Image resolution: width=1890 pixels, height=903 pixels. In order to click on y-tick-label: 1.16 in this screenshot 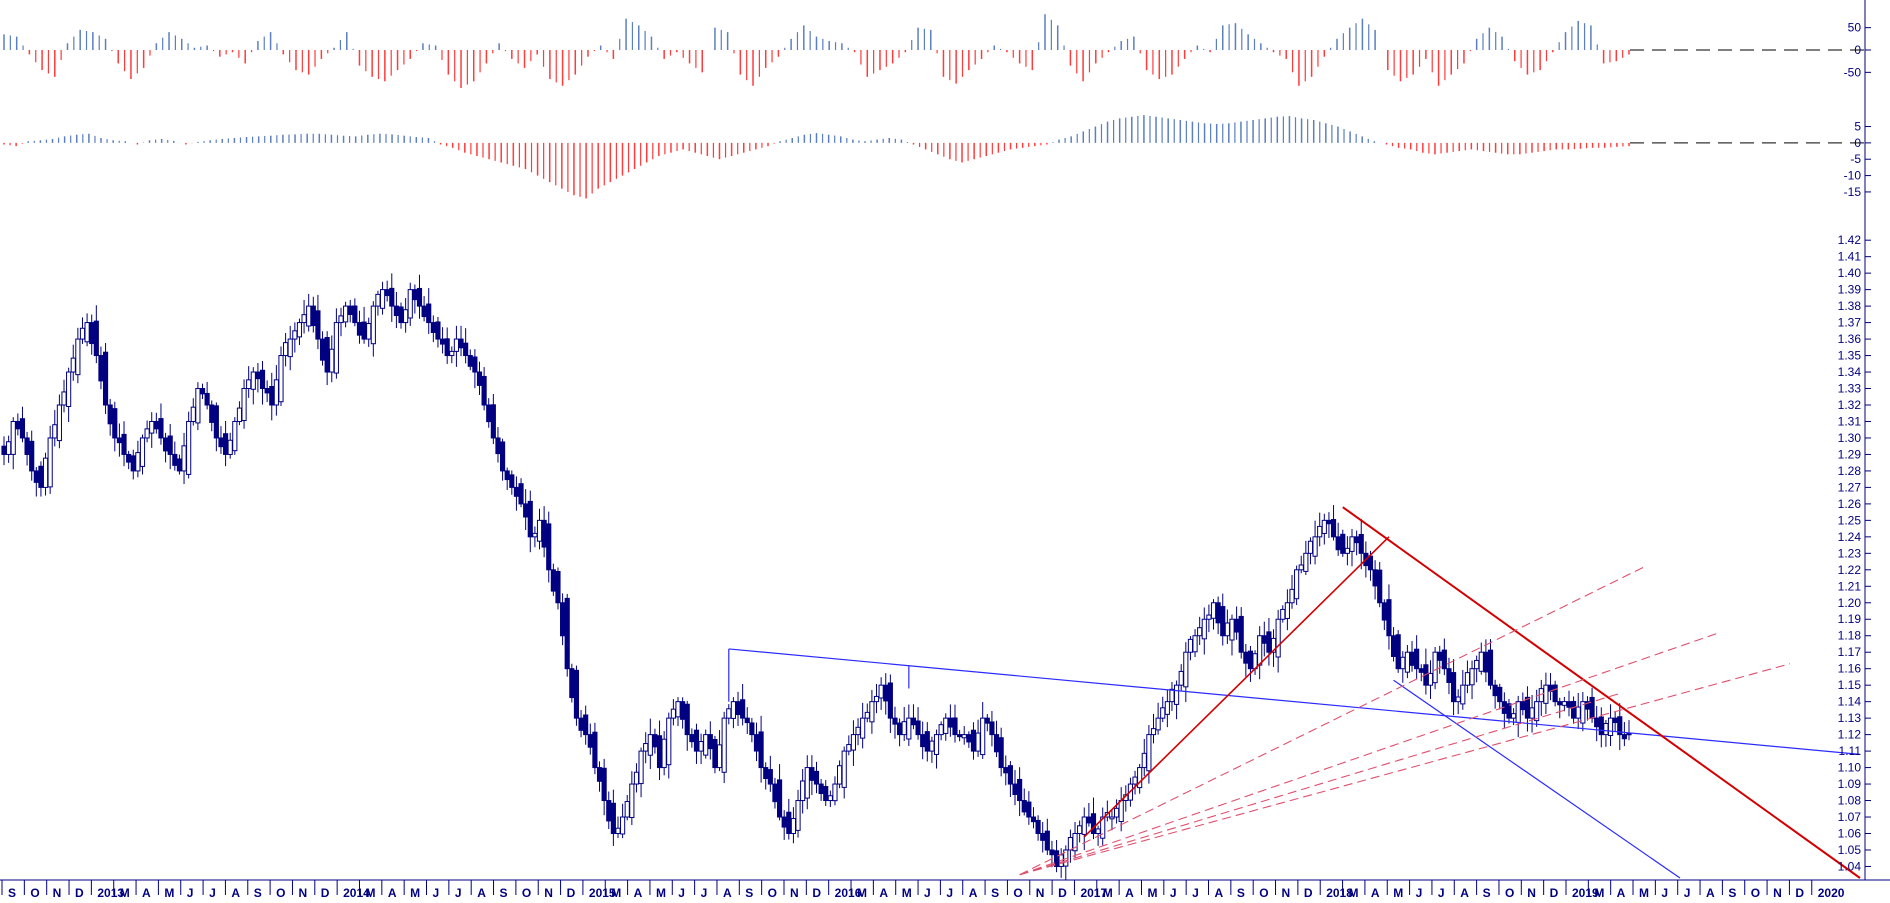, I will do `click(1850, 669)`.